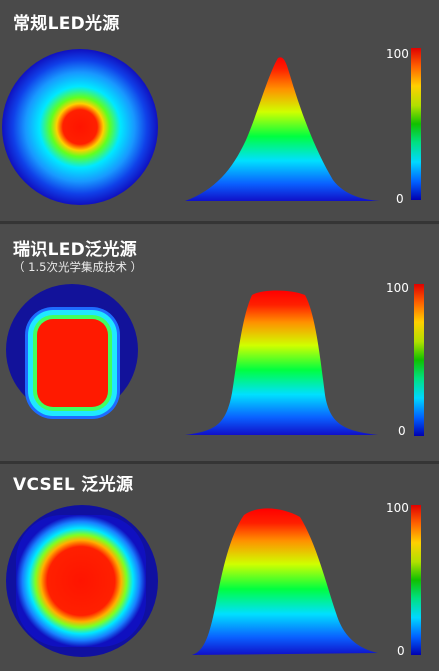 The height and width of the screenshot is (671, 439). I want to click on panel-title: 常规LED光源, so click(66, 24).